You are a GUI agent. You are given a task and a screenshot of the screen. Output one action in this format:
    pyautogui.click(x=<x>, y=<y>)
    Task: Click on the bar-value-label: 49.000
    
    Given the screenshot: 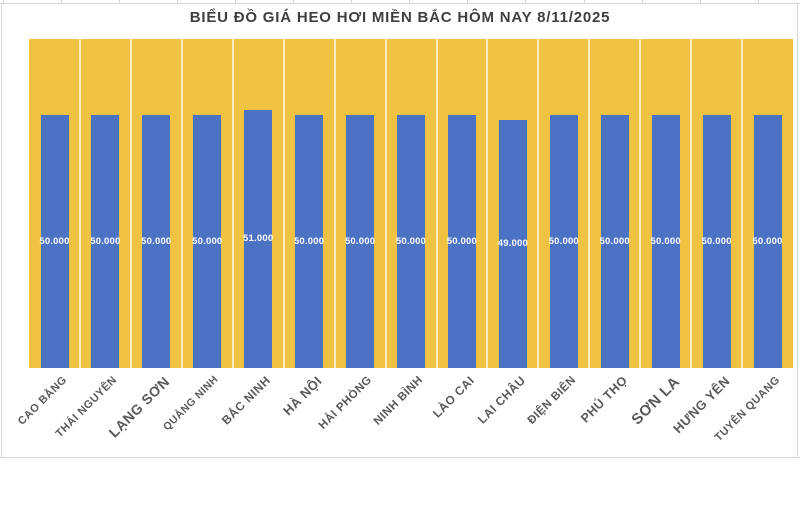 What is the action you would take?
    pyautogui.click(x=513, y=243)
    